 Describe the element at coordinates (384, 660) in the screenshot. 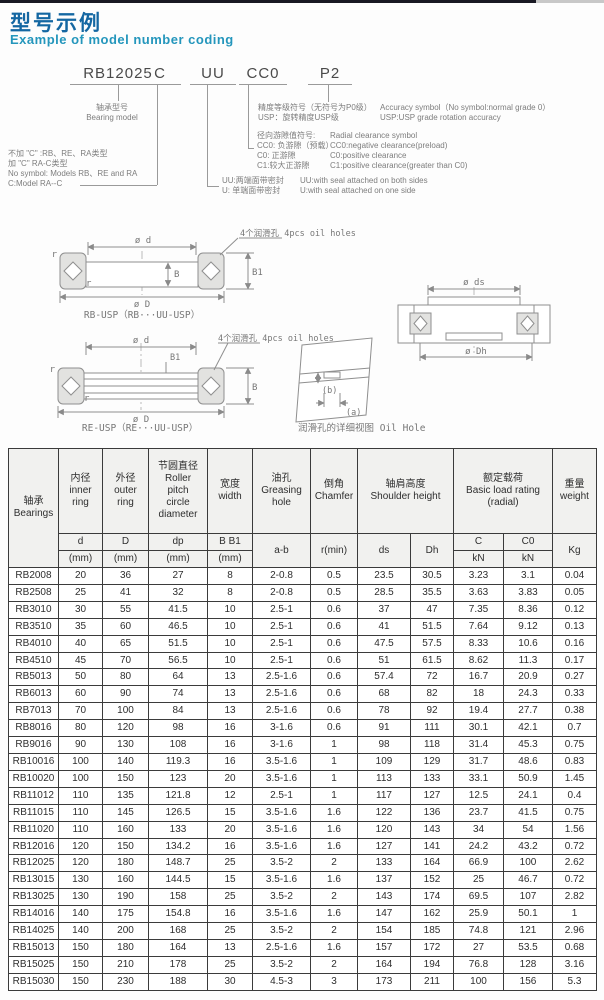

I see `table-cell: 51` at that location.